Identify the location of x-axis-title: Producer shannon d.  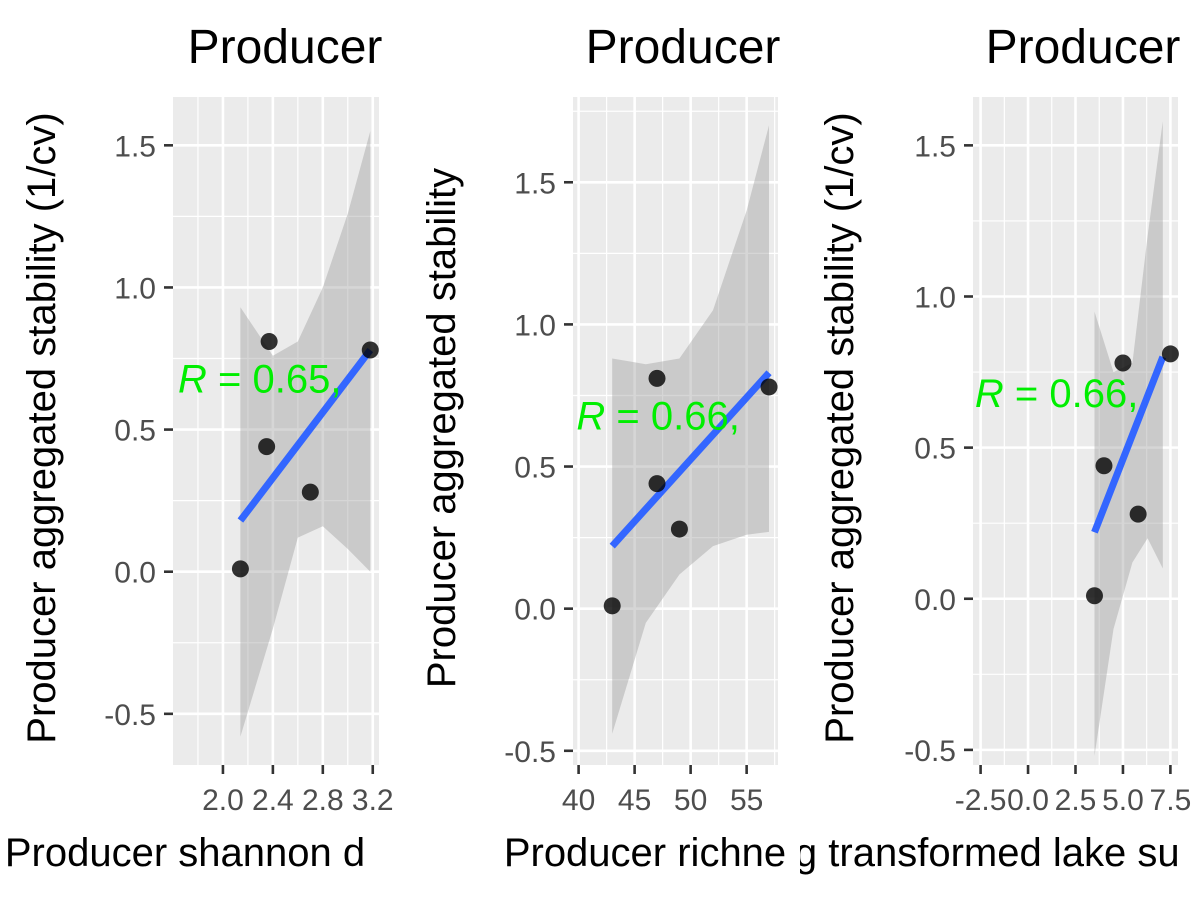
(185, 853).